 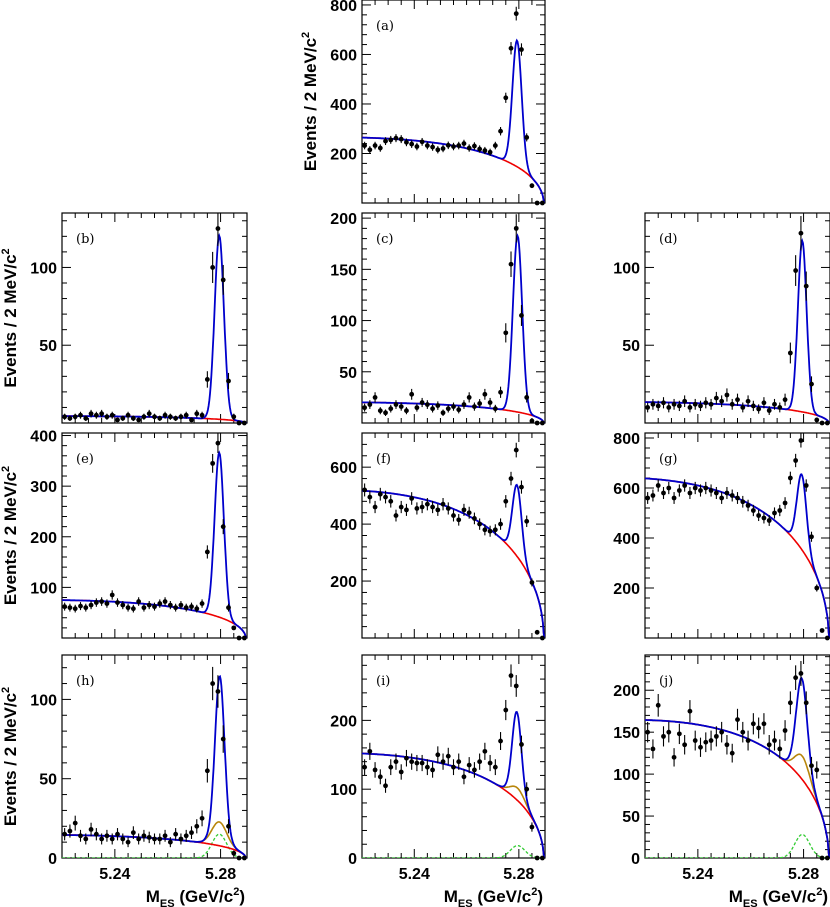 I want to click on y-tick-label: 0, so click(x=52, y=859).